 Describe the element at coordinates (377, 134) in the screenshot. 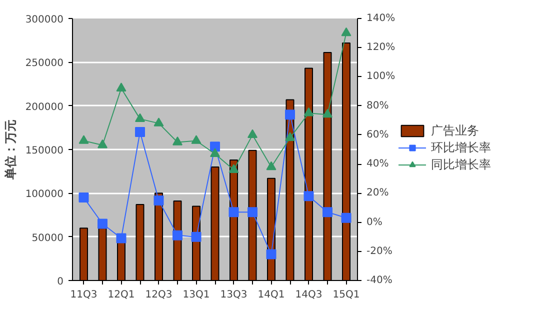

I see `y2-tick-label: 60%` at that location.